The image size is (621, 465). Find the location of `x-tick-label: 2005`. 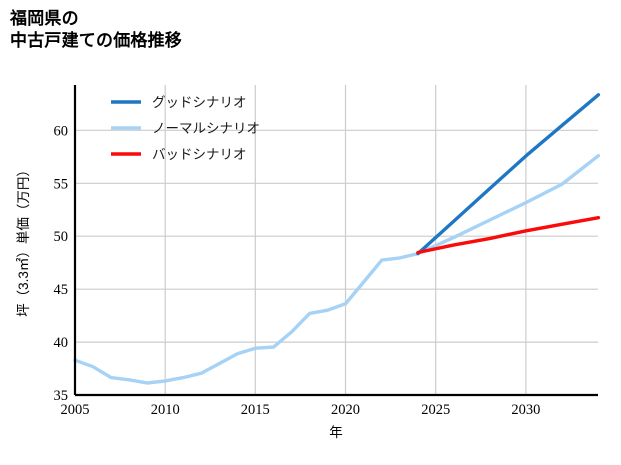

x-tick-label: 2005 is located at coordinates (75, 410).